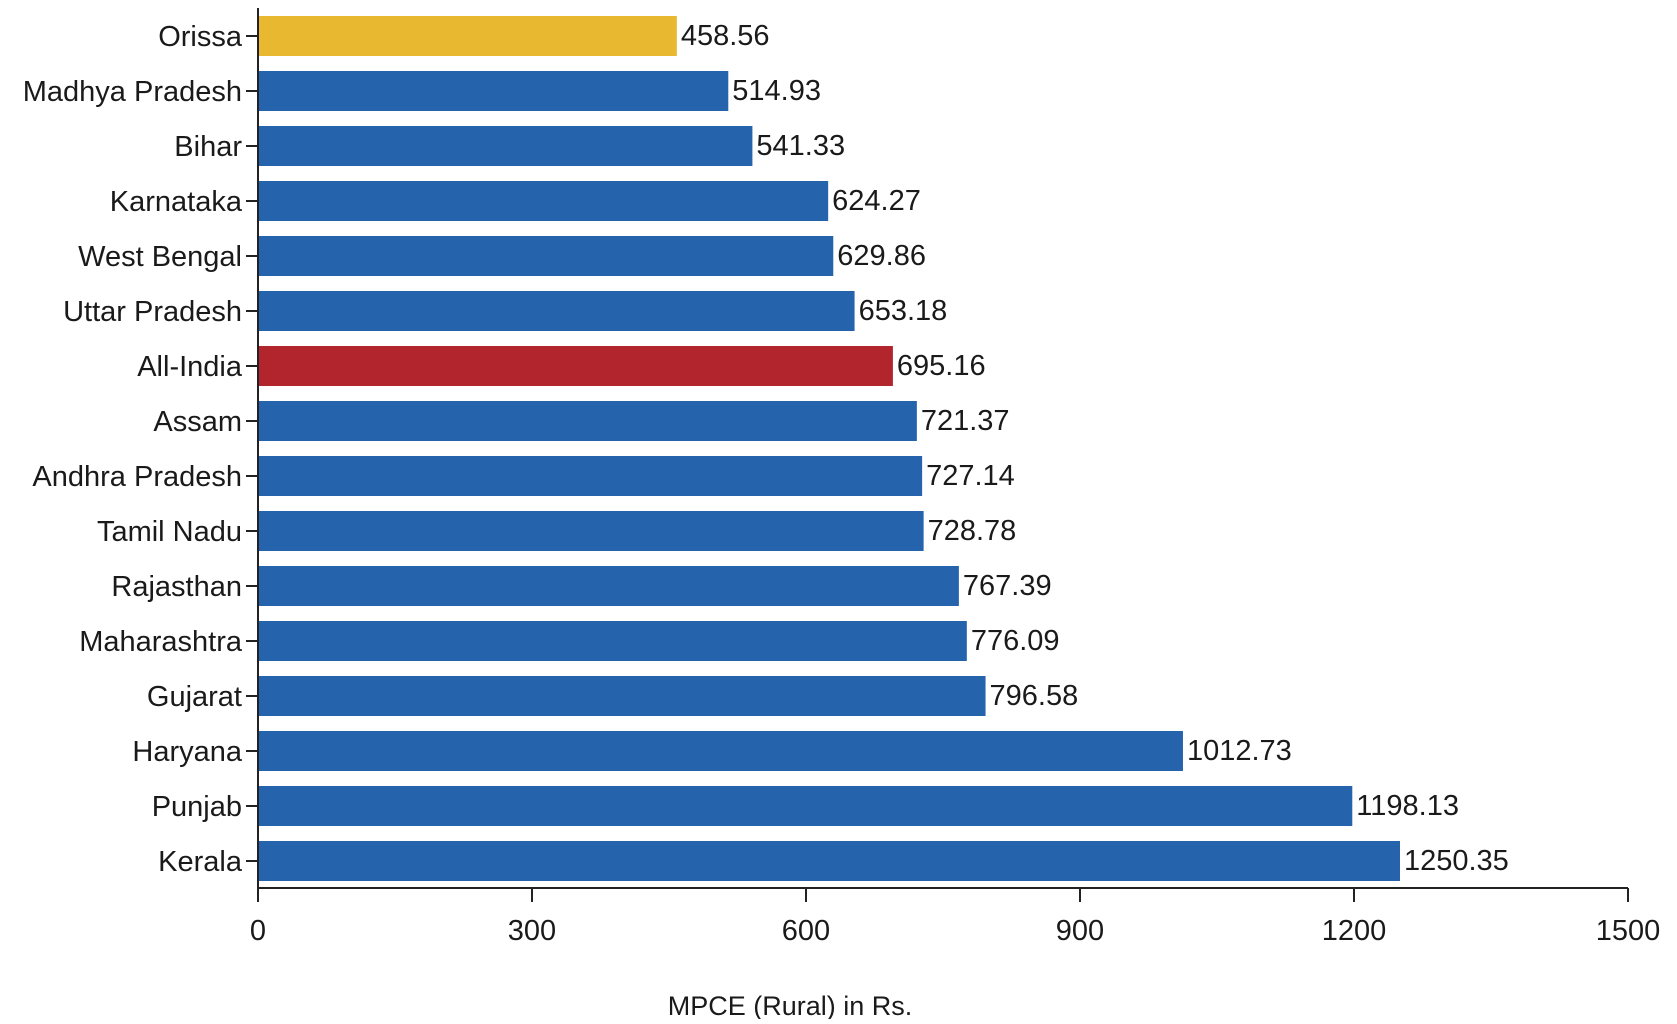  I want to click on bar-maharashtra, so click(612, 641).